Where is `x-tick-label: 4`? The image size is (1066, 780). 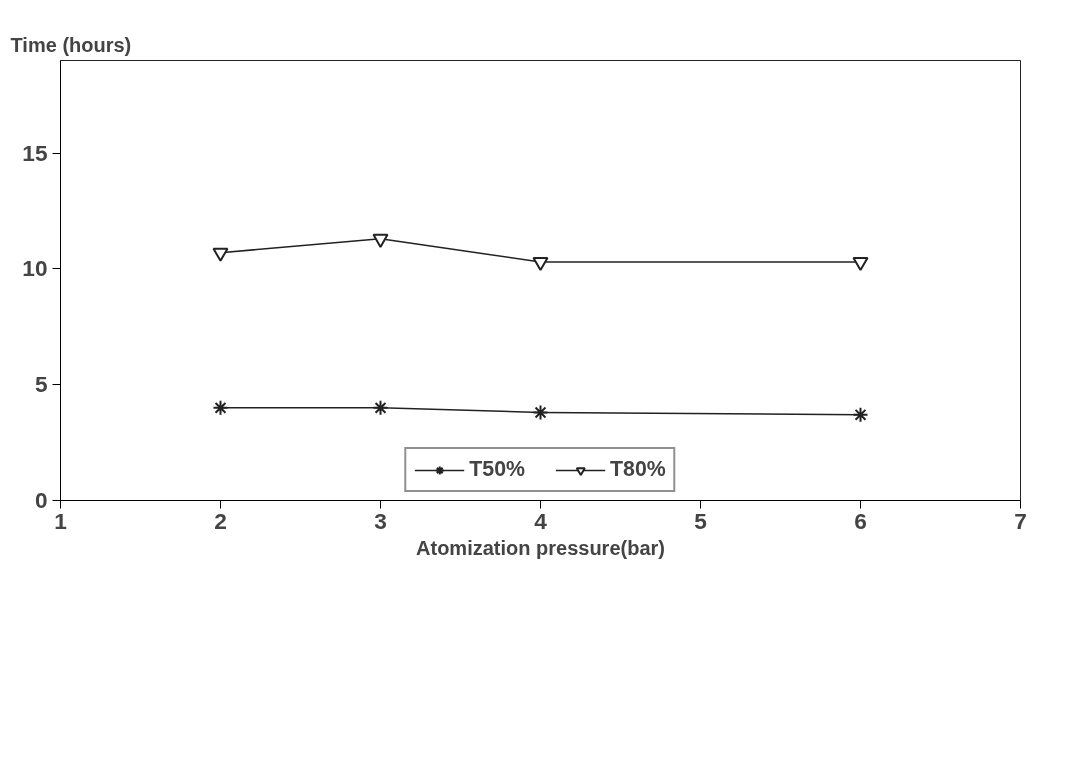 x-tick-label: 4 is located at coordinates (541, 520).